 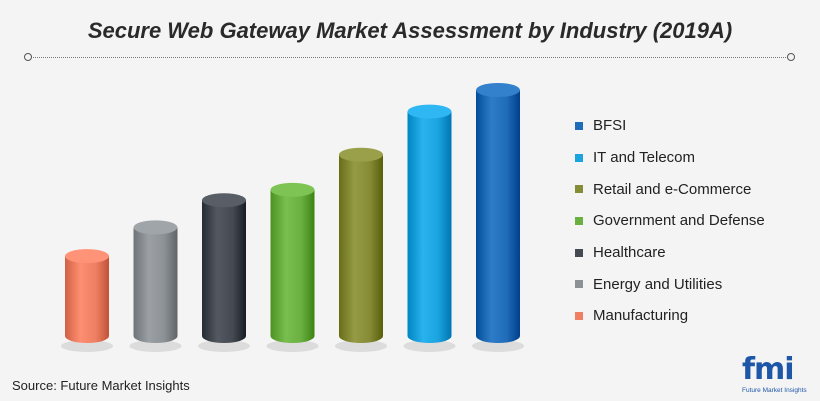 I want to click on legend-item: Healthcare, so click(x=670, y=253).